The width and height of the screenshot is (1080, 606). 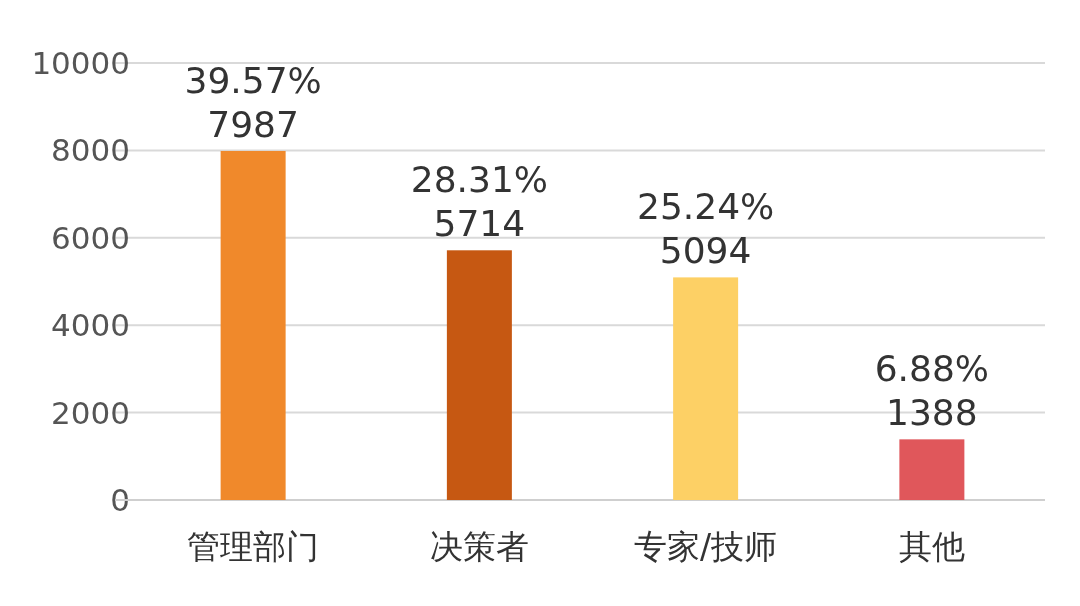 What do you see at coordinates (90, 237) in the screenshot?
I see `y-tick-label: 6000` at bounding box center [90, 237].